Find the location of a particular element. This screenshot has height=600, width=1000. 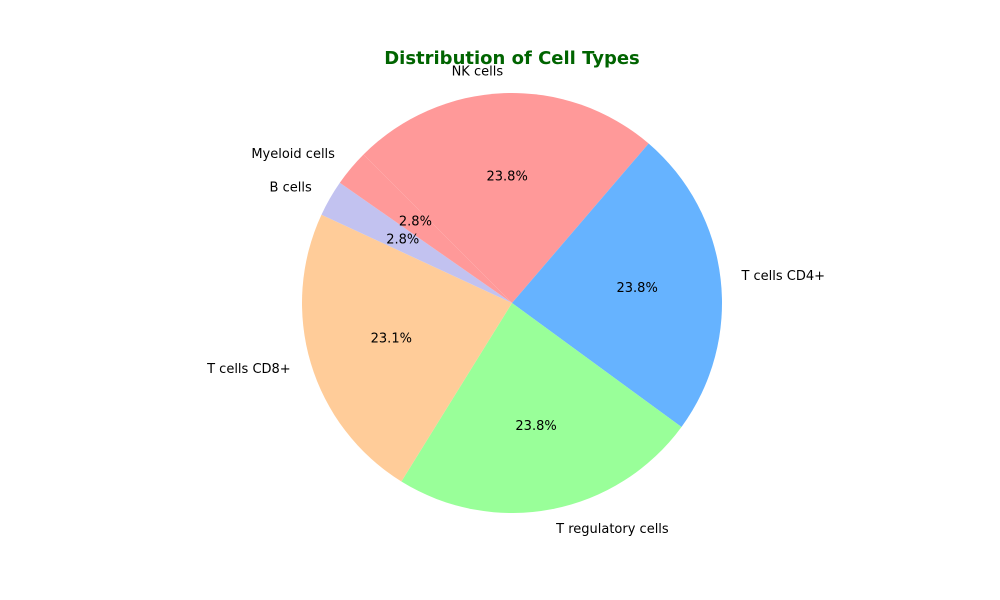

slice-category-label: Myeloid cells is located at coordinates (293, 154).